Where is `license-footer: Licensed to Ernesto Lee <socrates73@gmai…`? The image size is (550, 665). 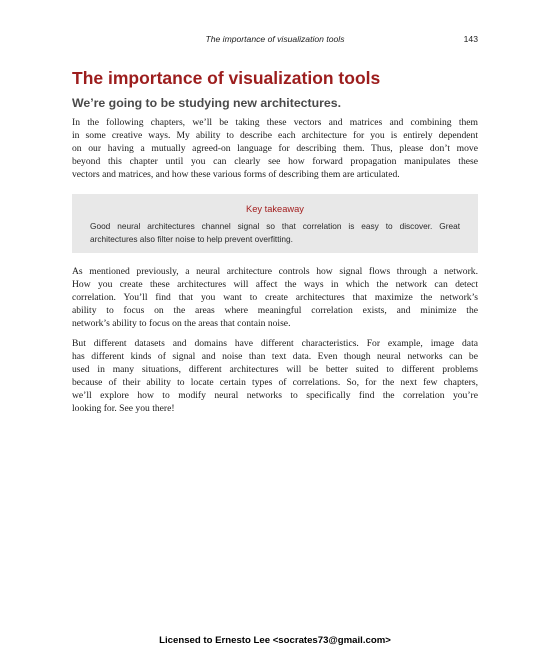
license-footer: Licensed to Ernesto Lee <socrates73@gmai… is located at coordinates (275, 640).